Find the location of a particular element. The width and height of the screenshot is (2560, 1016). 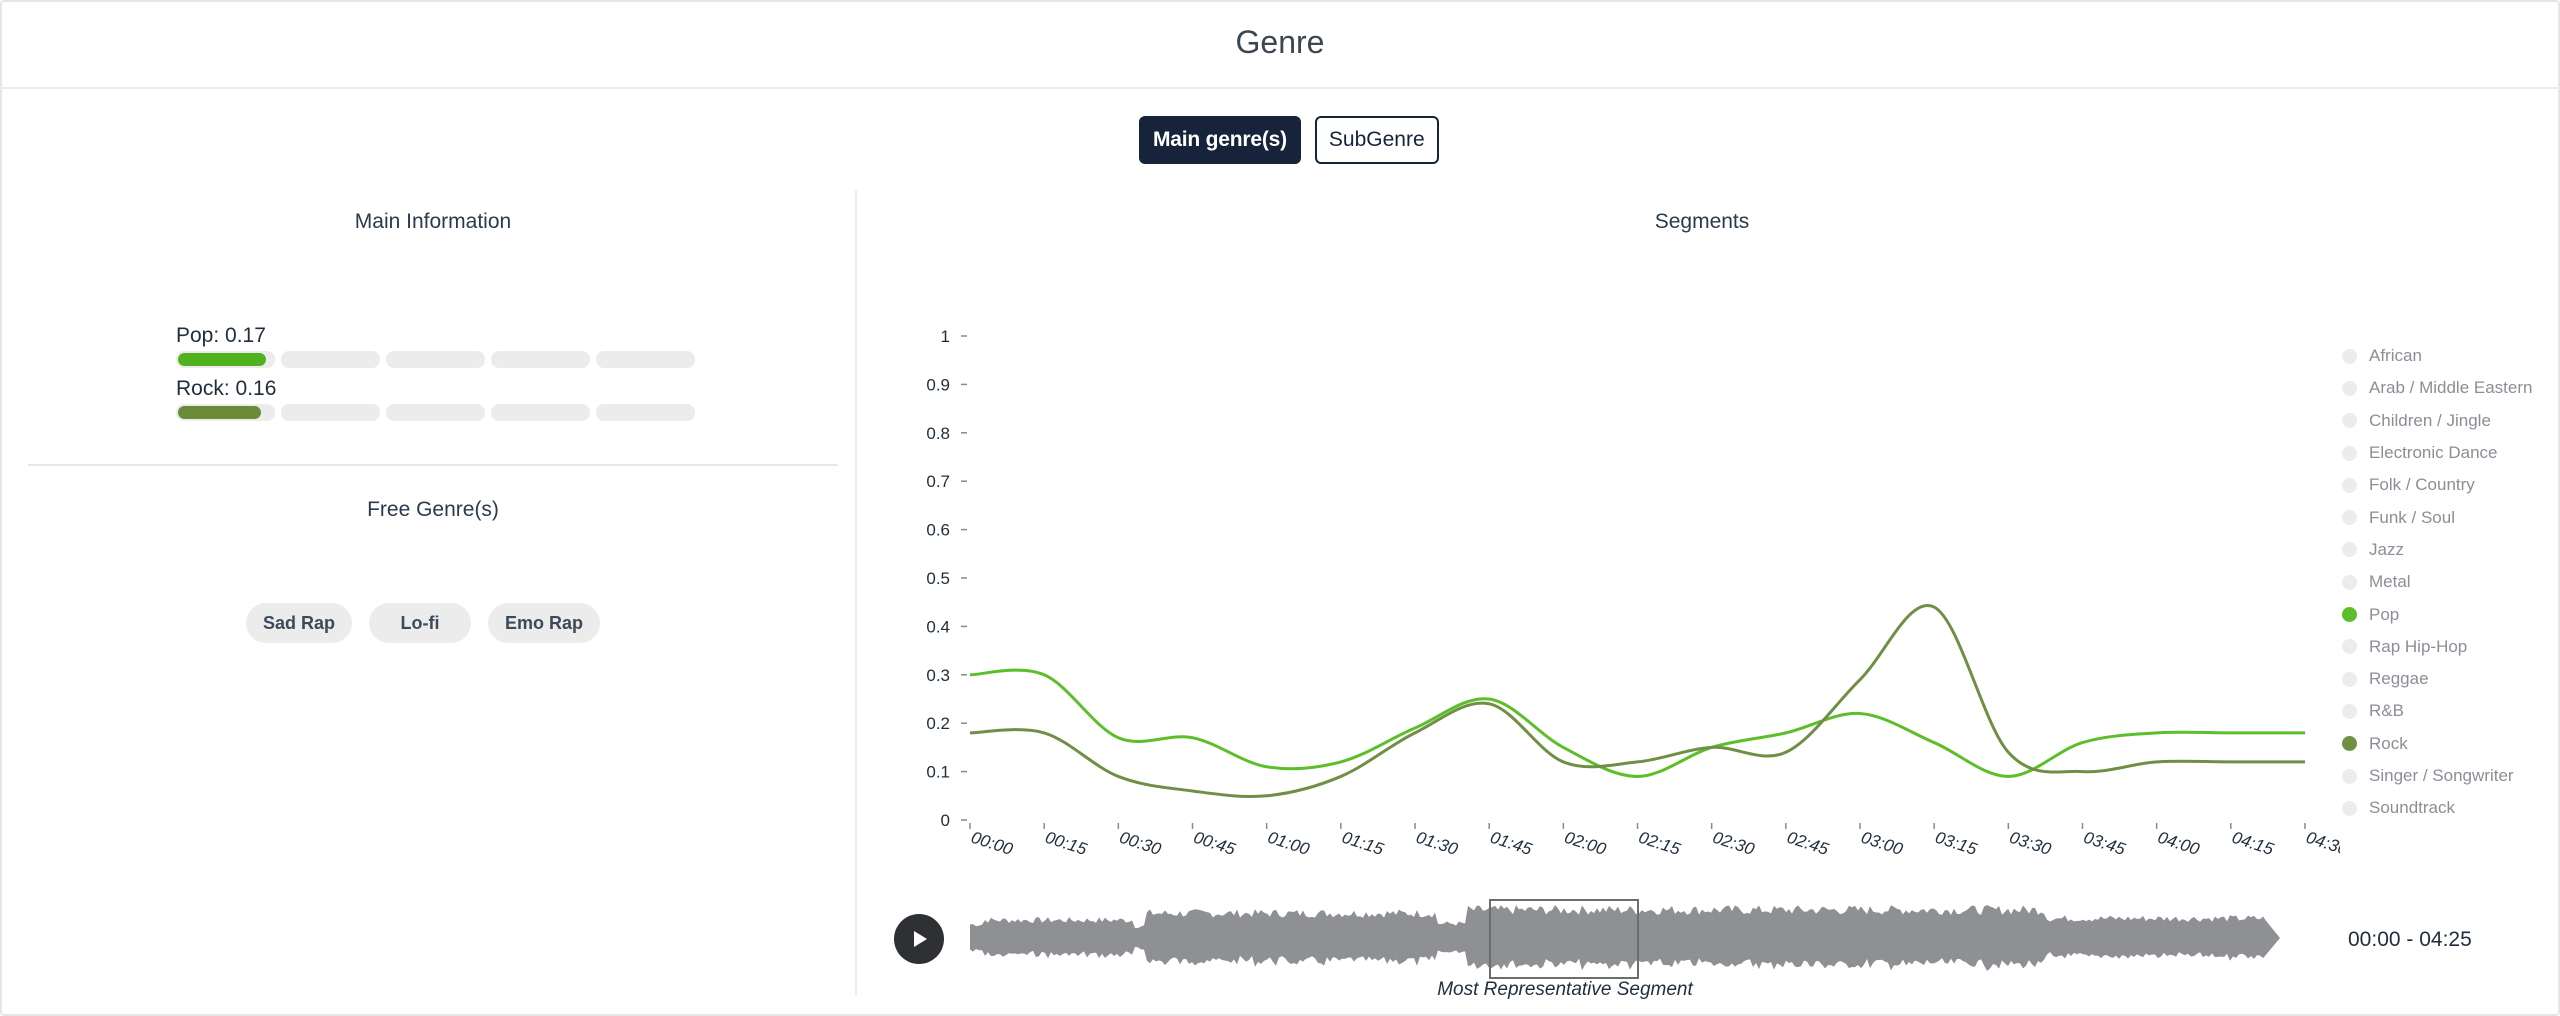

x-tick-label: 03:45 is located at coordinates (2104, 843).